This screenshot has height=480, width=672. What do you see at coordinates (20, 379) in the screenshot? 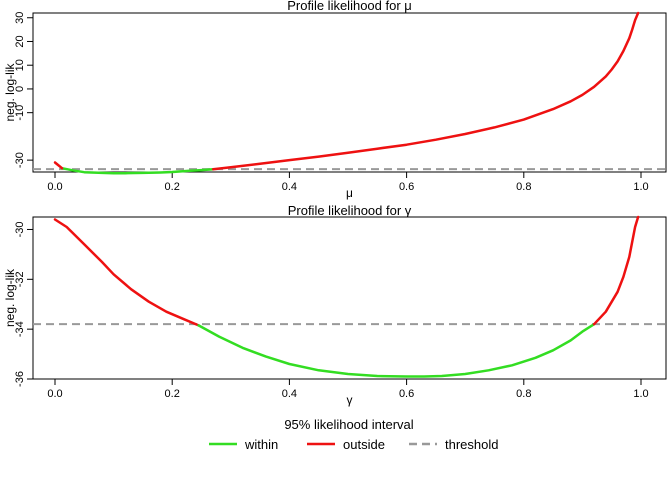
I see `gamma-y-tick-label: -36` at bounding box center [20, 379].